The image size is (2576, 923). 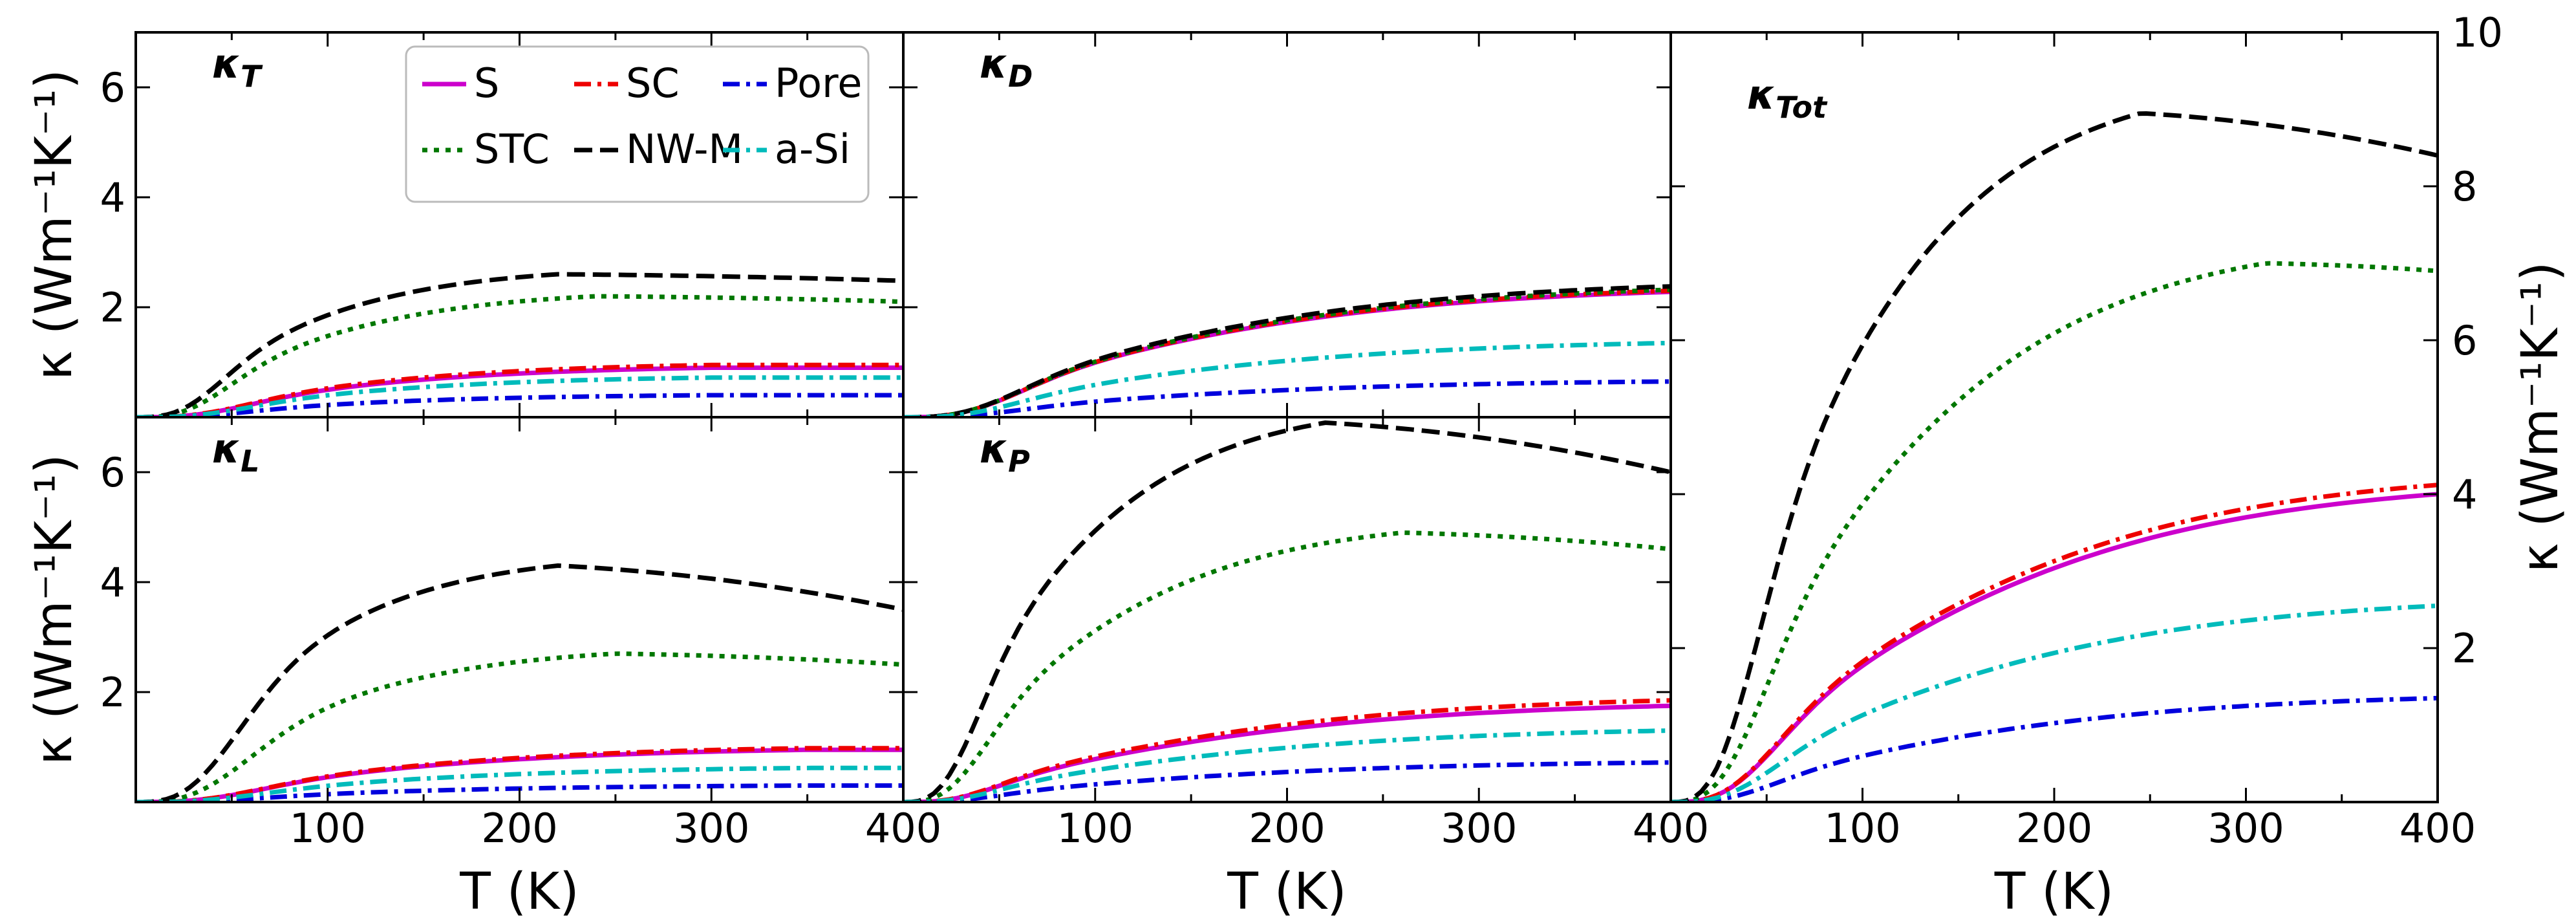 I want to click on legend-label: SC, so click(x=653, y=83).